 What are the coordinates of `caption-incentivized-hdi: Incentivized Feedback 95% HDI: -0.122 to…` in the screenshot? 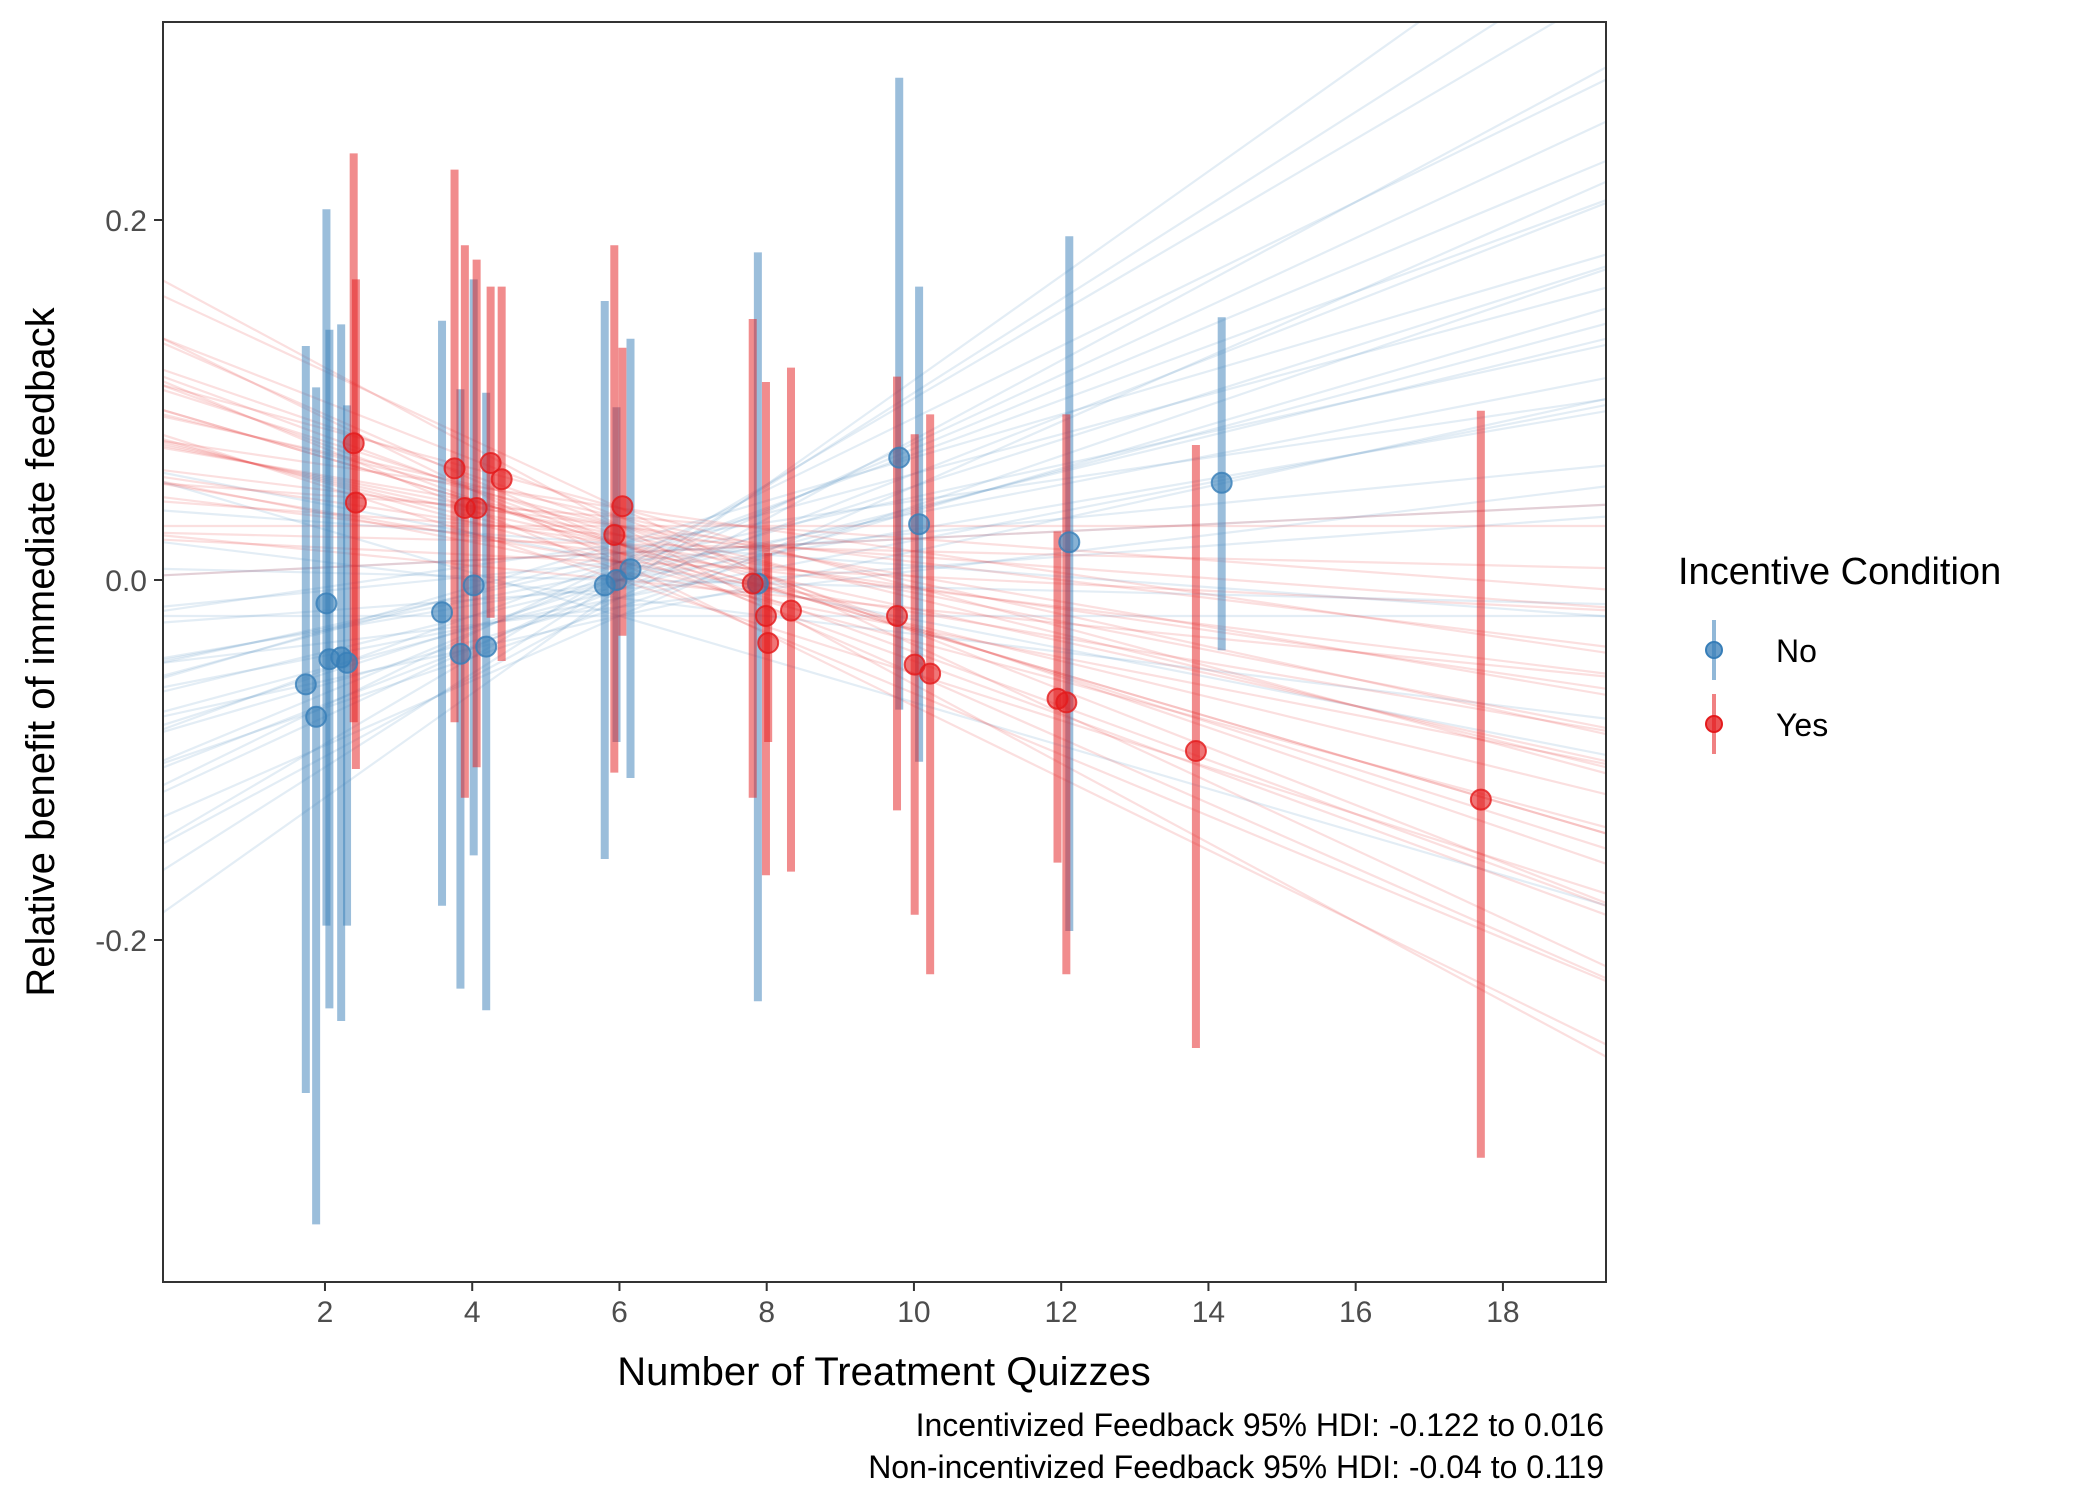 It's located at (1260, 1425).